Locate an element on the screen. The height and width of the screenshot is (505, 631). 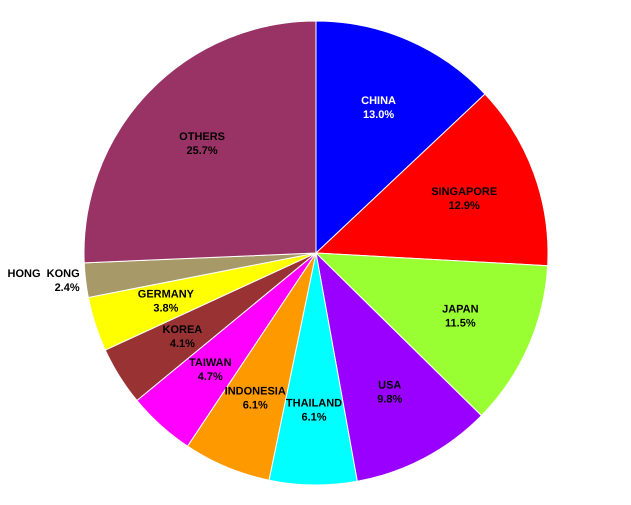
slice-label: TAIWAN is located at coordinates (210, 363).